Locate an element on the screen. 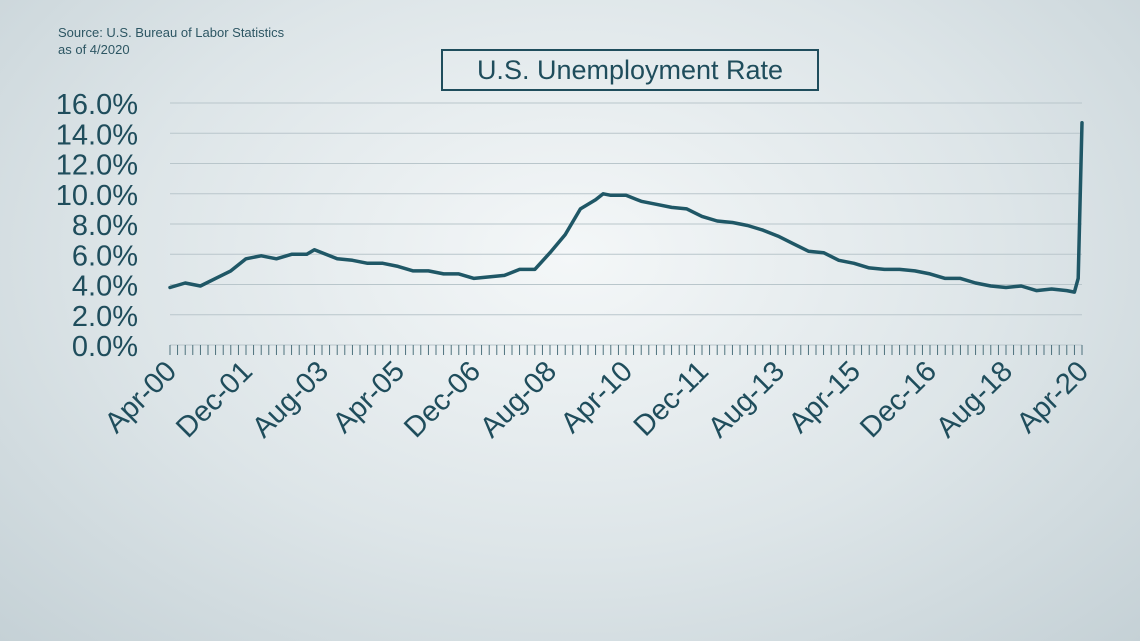 The width and height of the screenshot is (1140, 641). x-axis-minor-ticks is located at coordinates (626, 350).